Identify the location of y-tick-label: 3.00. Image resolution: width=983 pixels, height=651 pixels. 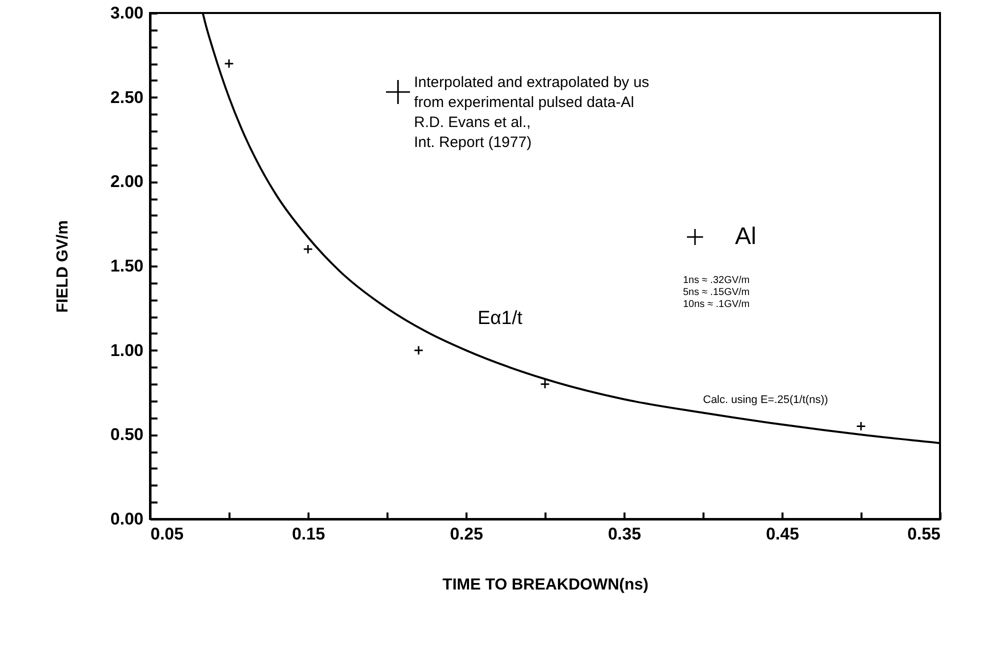
(127, 13).